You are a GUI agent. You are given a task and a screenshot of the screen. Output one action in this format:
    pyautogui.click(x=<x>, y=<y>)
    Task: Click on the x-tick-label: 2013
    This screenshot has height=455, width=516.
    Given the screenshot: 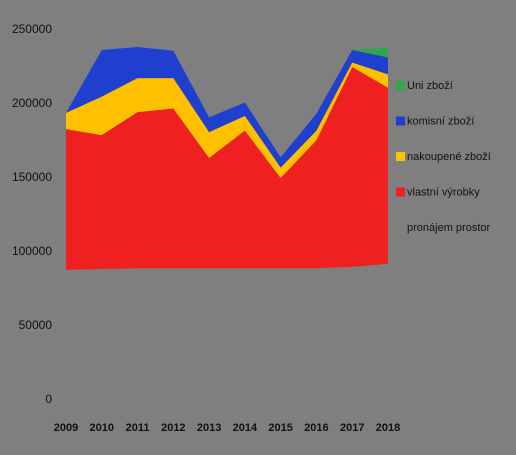 What is the action you would take?
    pyautogui.click(x=209, y=428)
    